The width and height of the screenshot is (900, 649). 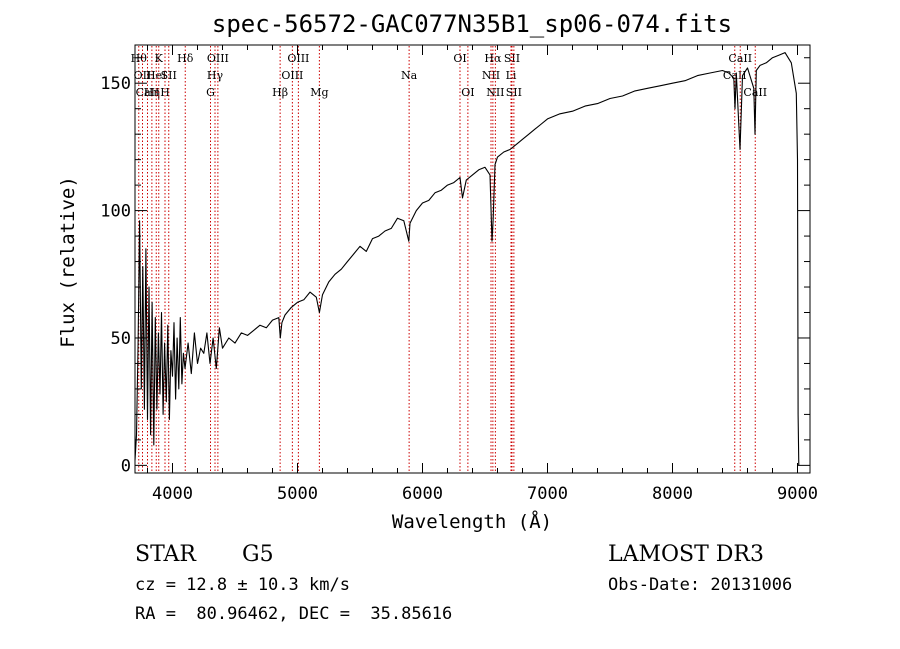 What do you see at coordinates (115, 212) in the screenshot?
I see `y-tick-label: 100` at bounding box center [115, 212].